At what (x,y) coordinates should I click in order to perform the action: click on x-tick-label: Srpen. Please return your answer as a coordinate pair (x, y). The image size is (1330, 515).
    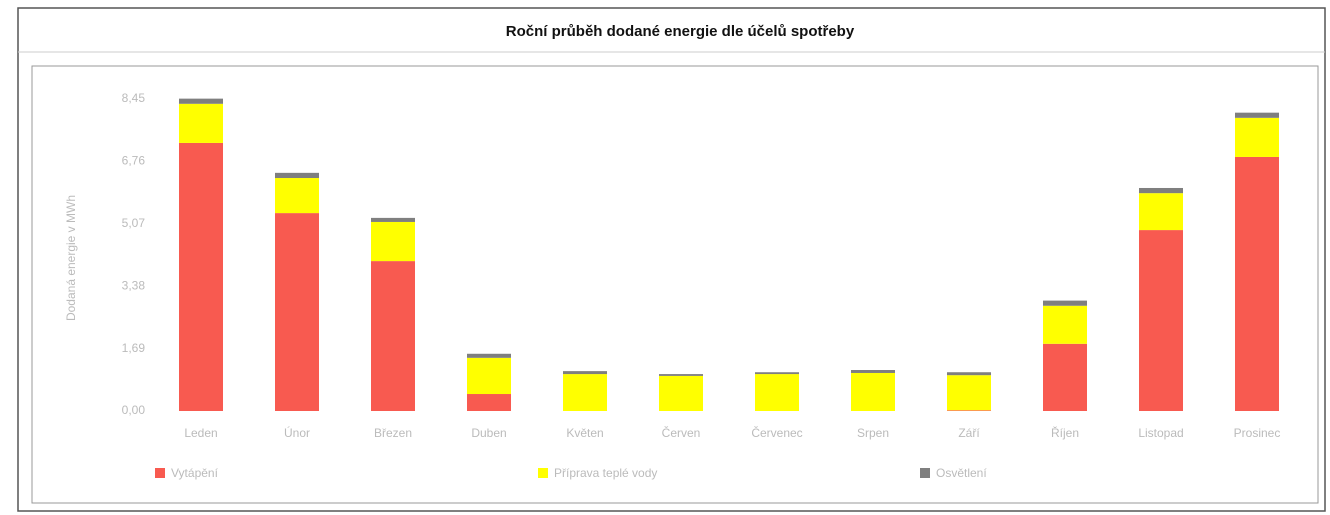
    Looking at the image, I should click on (873, 433).